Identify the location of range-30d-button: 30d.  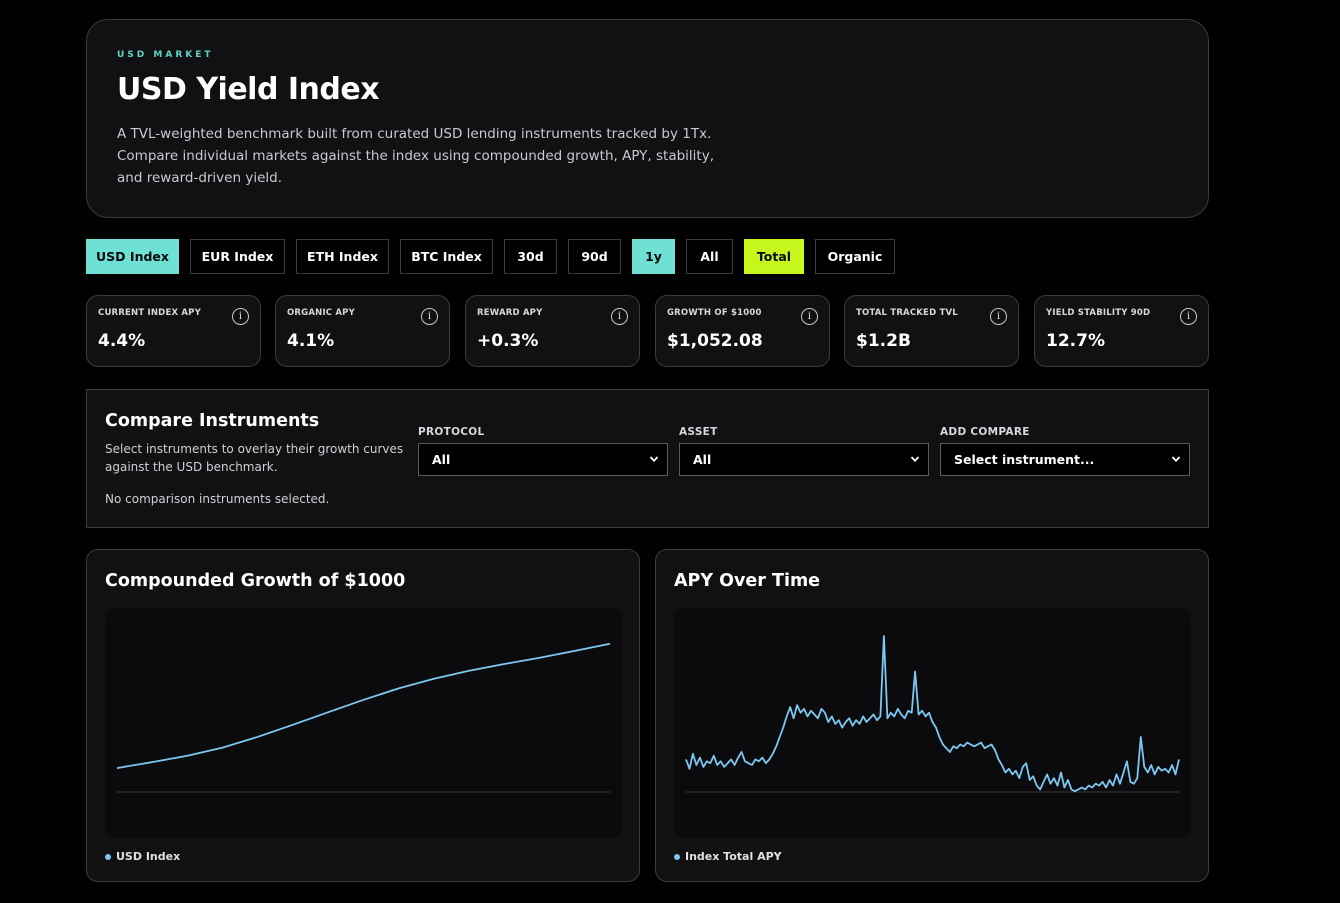
(530, 256).